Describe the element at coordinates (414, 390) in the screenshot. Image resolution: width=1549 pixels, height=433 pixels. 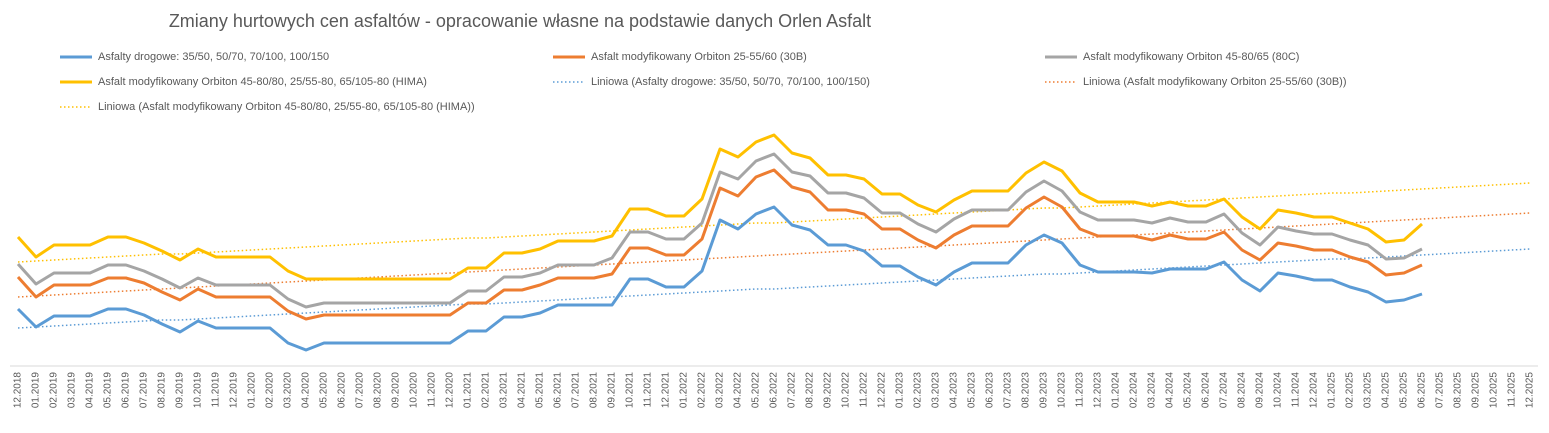
I see `x-tick-label: 10.2020` at that location.